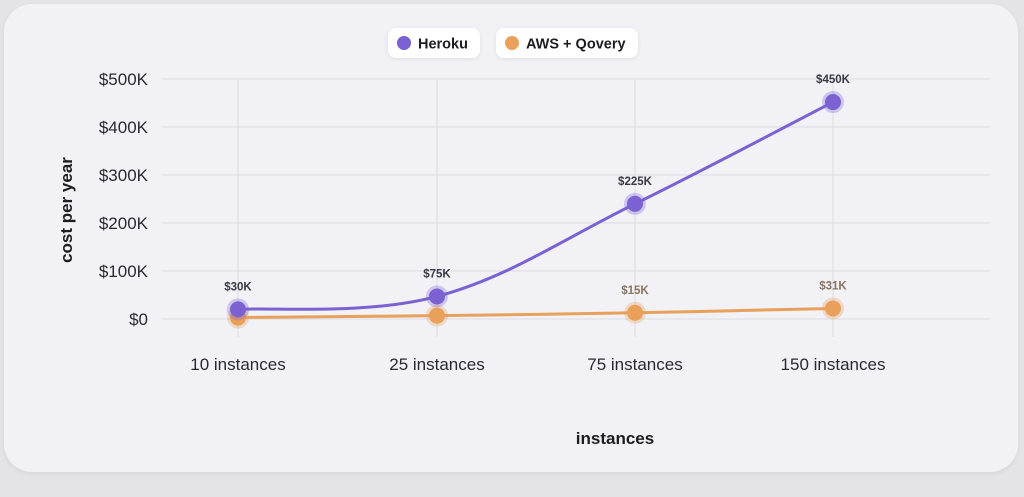  I want to click on data-label-heroku: $450K, so click(833, 80).